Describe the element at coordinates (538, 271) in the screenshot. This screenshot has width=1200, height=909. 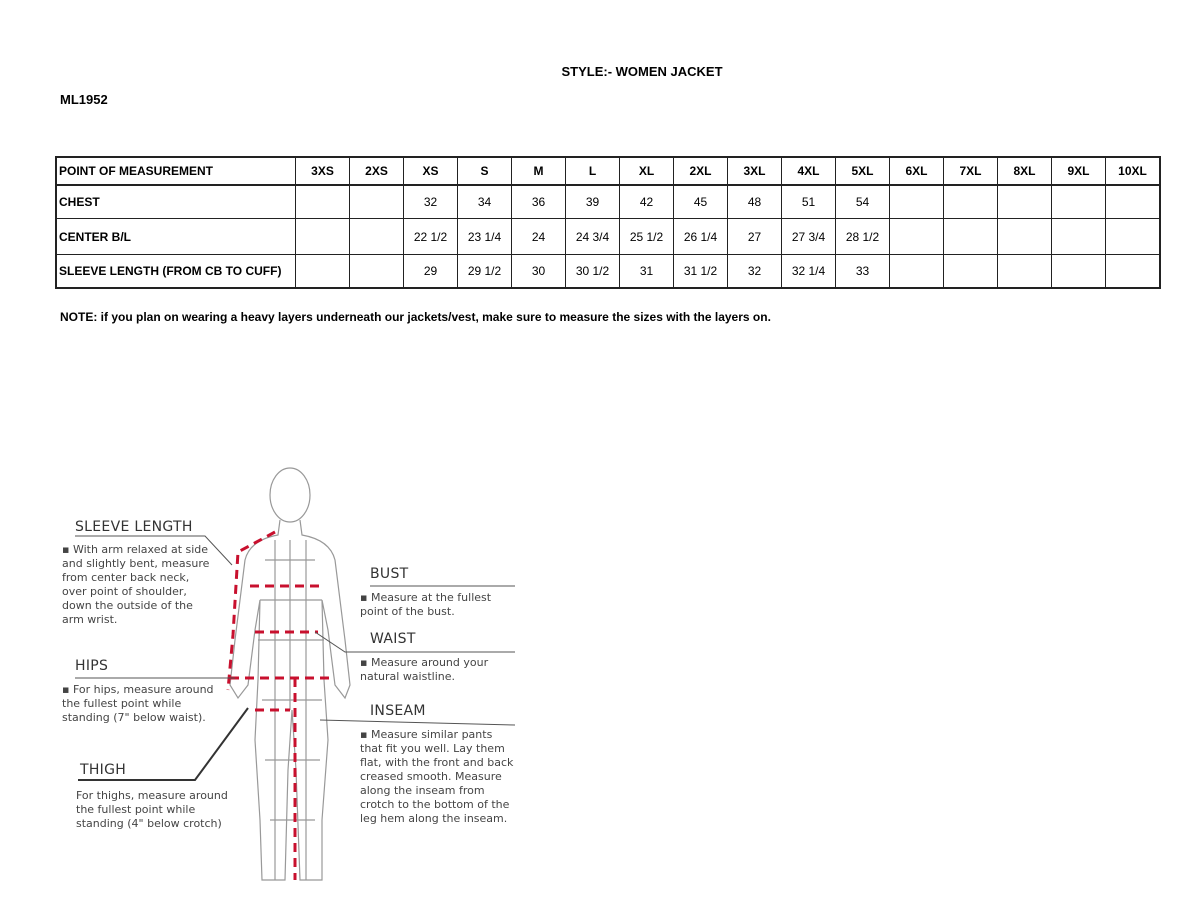
I see `table-cell: 30` at that location.